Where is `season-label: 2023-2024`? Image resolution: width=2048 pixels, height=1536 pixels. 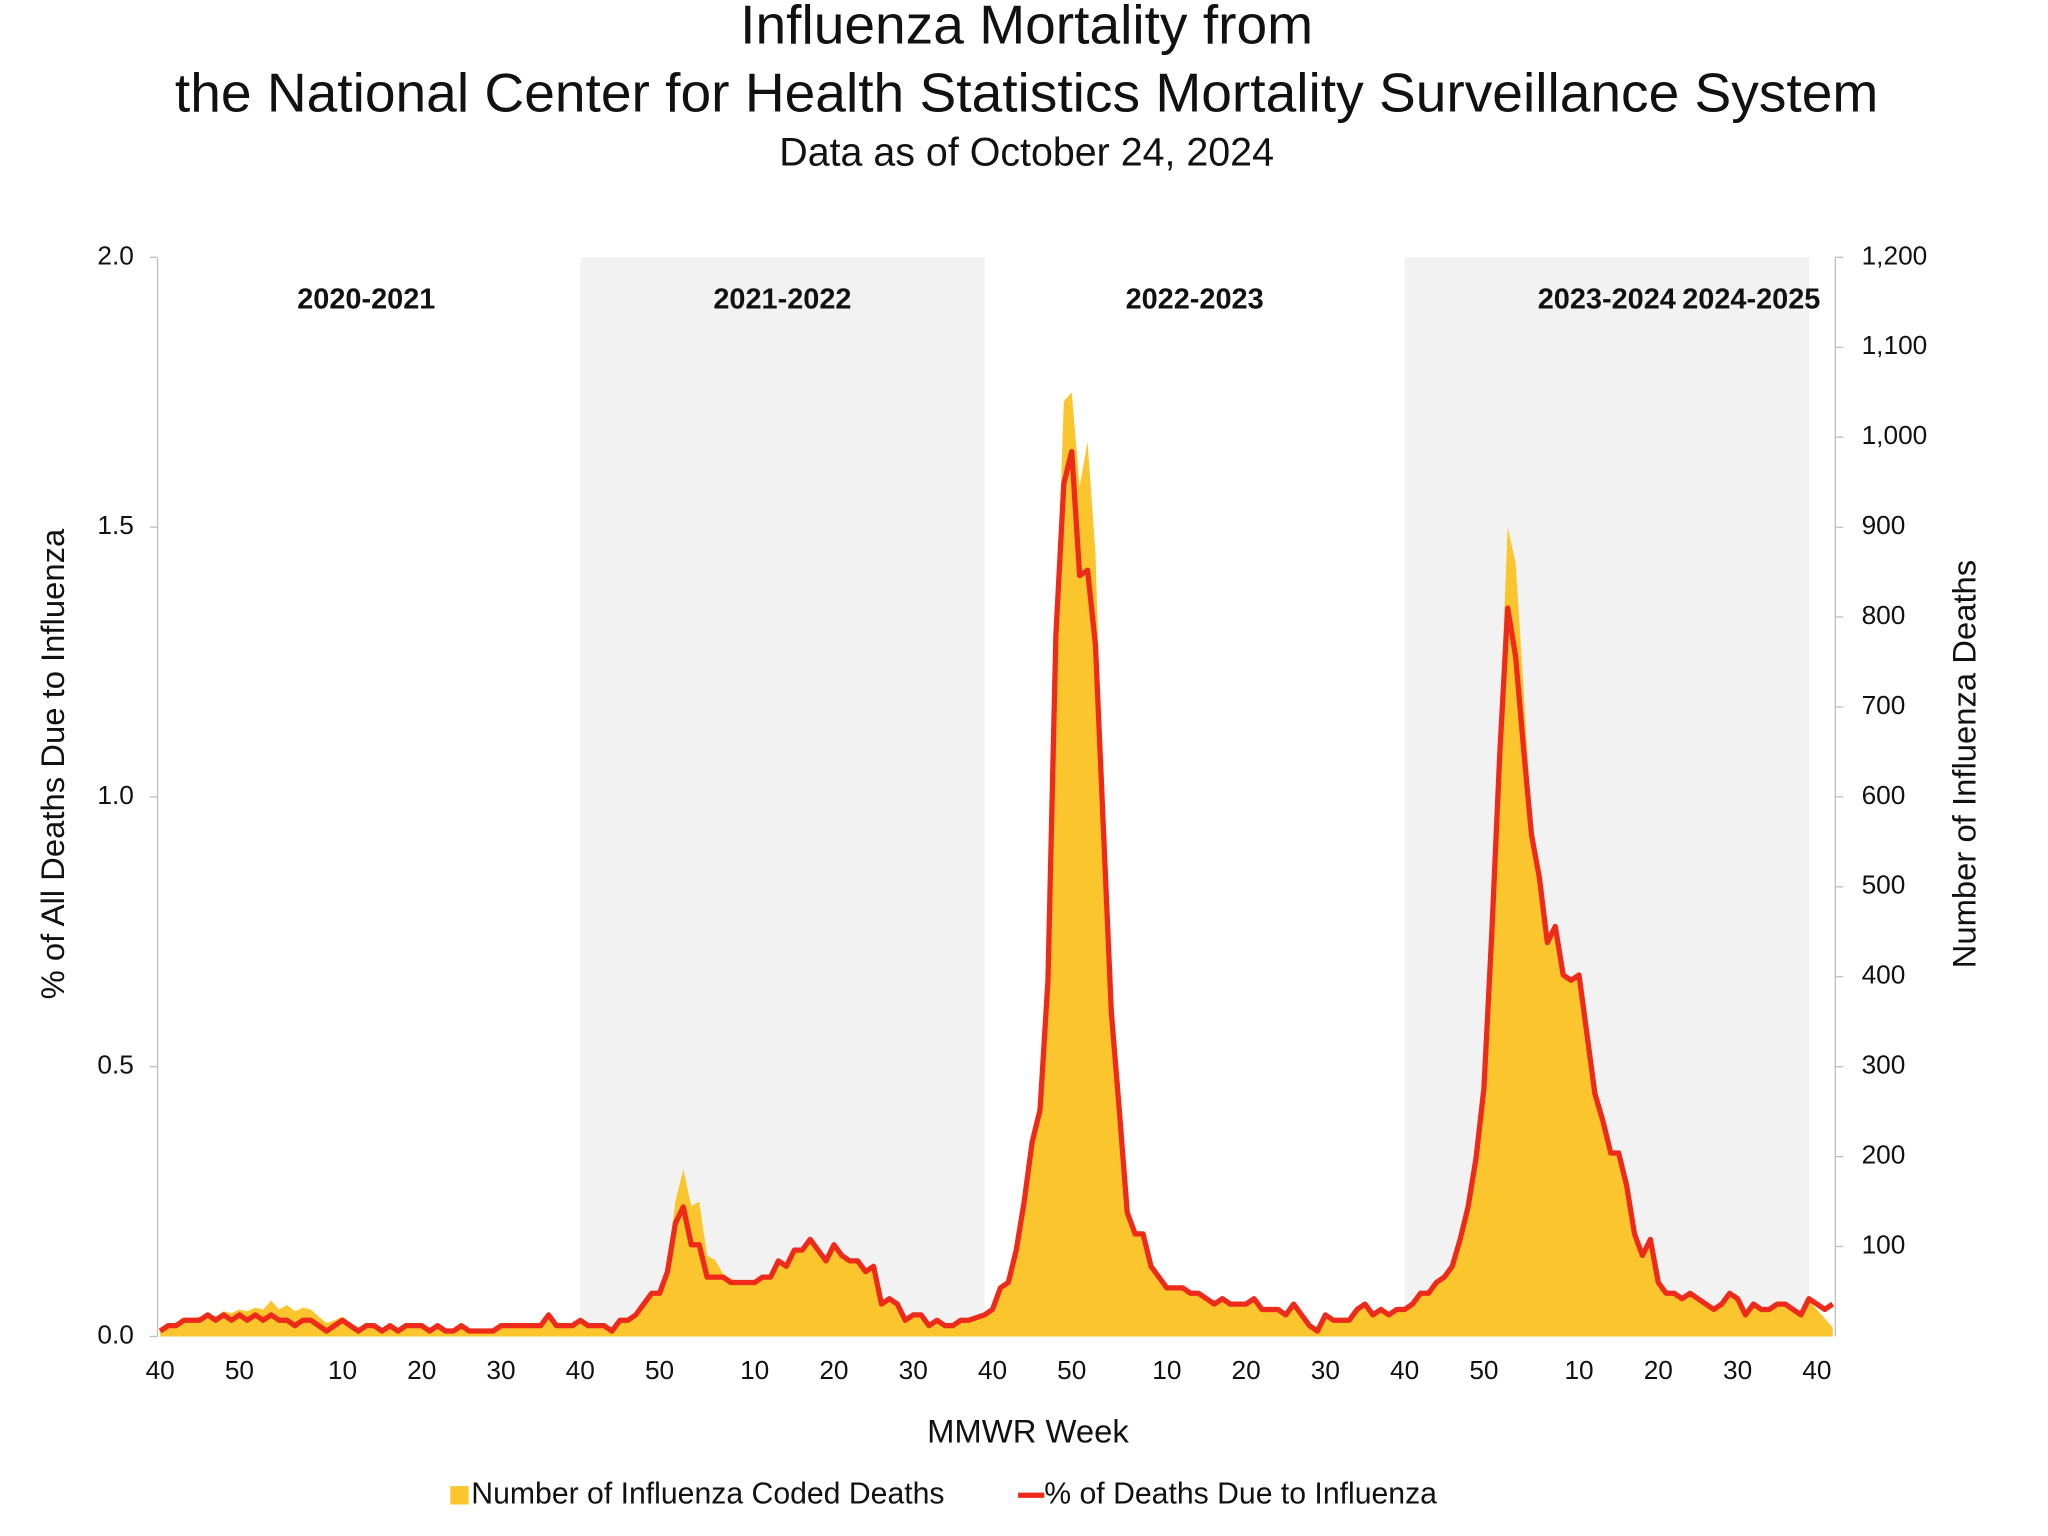 season-label: 2023-2024 is located at coordinates (1607, 299).